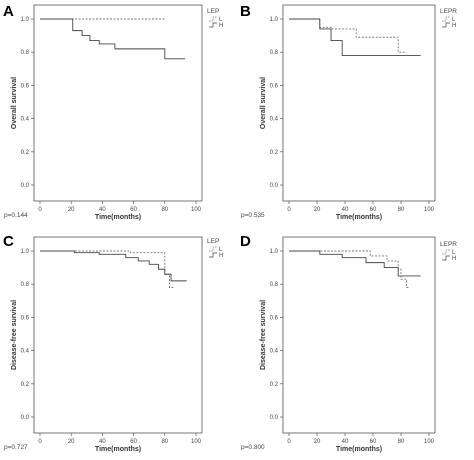 The width and height of the screenshot is (474, 460). I want to click on panel-letter: A, so click(8, 11).